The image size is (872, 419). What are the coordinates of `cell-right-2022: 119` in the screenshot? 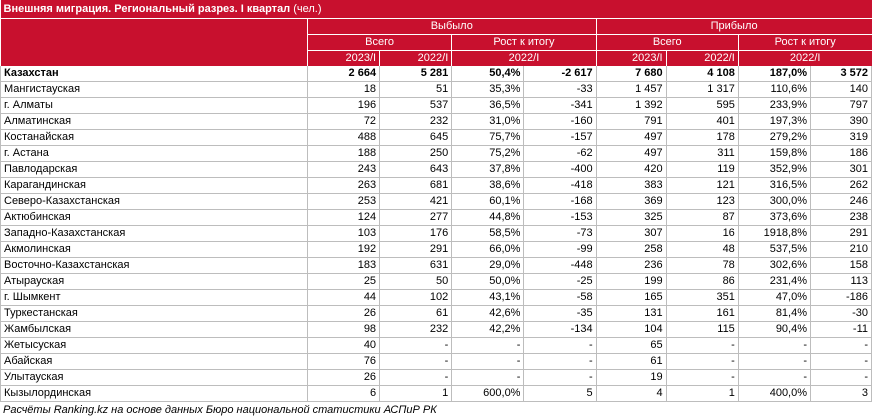 It's located at (702, 169).